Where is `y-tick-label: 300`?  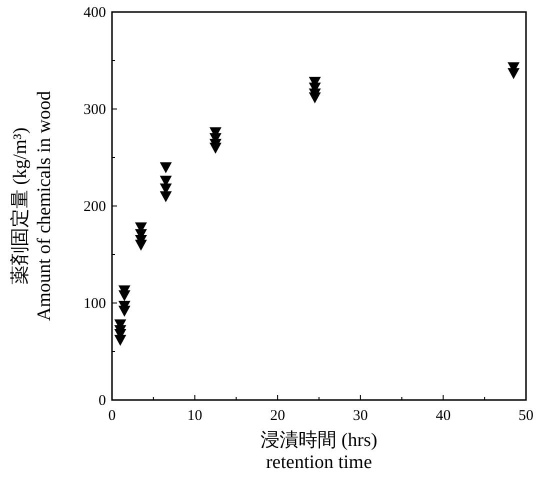 y-tick-label: 300 is located at coordinates (95, 110).